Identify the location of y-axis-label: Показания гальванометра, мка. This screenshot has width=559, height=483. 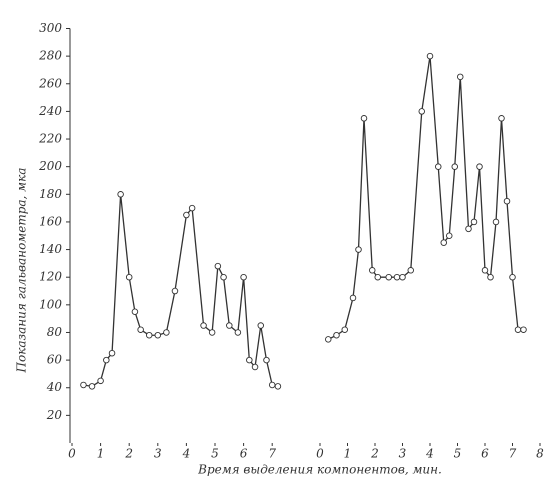
(22, 271).